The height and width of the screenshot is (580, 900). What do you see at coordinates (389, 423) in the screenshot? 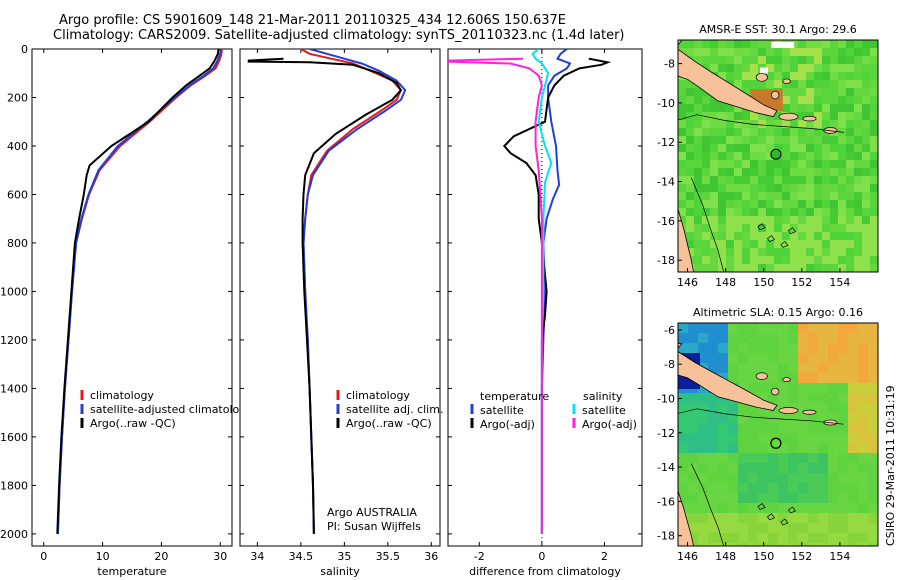
I see `legend-label: Argo(..raw -QC)` at bounding box center [389, 423].